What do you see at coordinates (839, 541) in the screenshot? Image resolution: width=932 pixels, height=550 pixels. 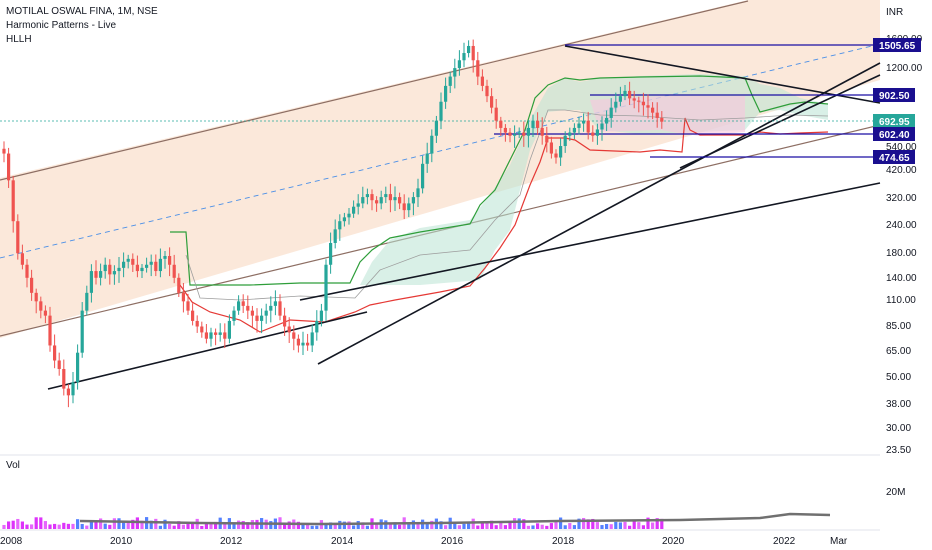 I see `x-tick: Mar` at bounding box center [839, 541].